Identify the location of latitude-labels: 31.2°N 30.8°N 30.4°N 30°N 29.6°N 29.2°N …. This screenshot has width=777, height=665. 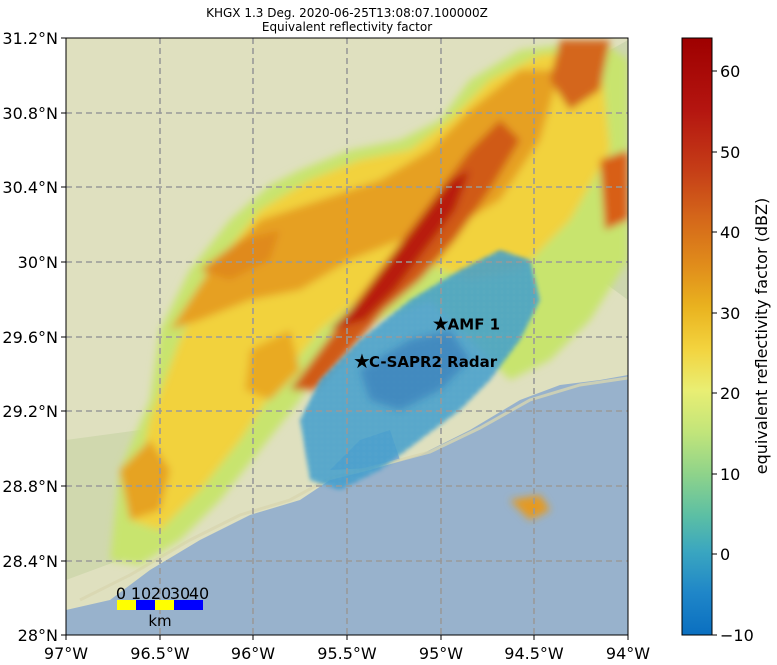
(30, 337).